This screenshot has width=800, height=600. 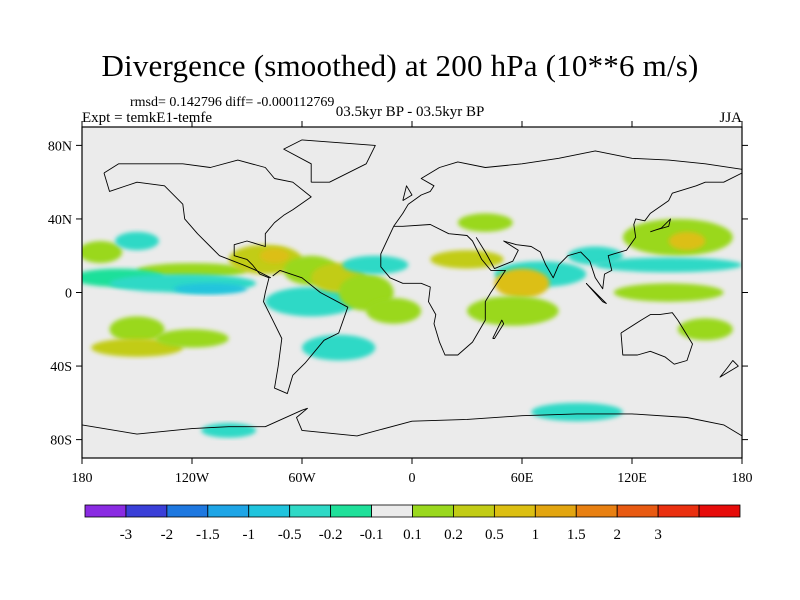 What do you see at coordinates (412, 535) in the screenshot?
I see `colorbar-label: 0.1` at bounding box center [412, 535].